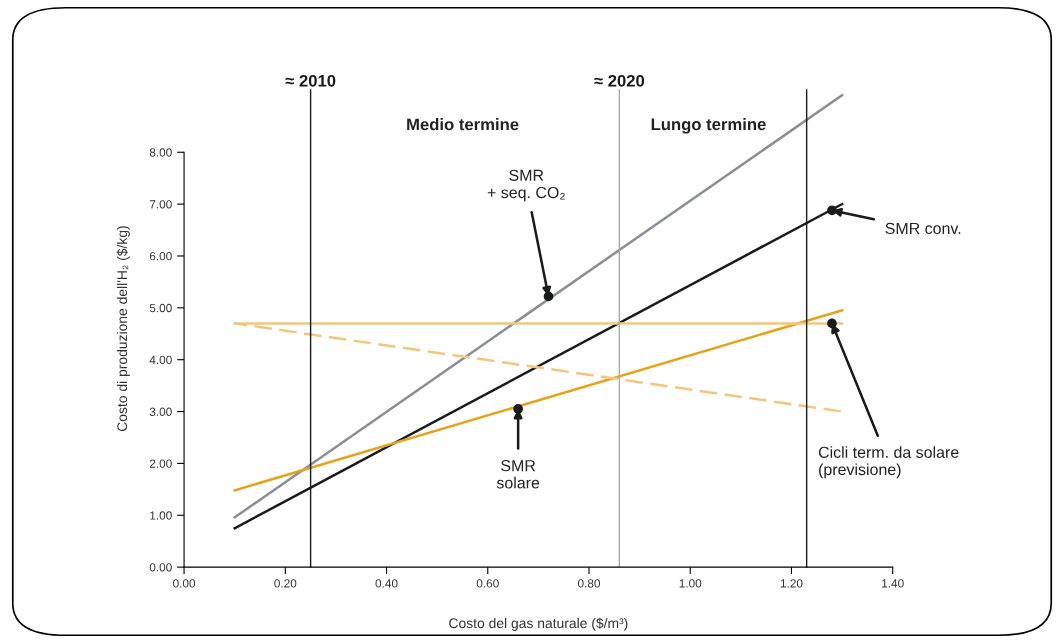  I want to click on x-axis-title: Costo del gas naturale ($/m³), so click(538, 624).